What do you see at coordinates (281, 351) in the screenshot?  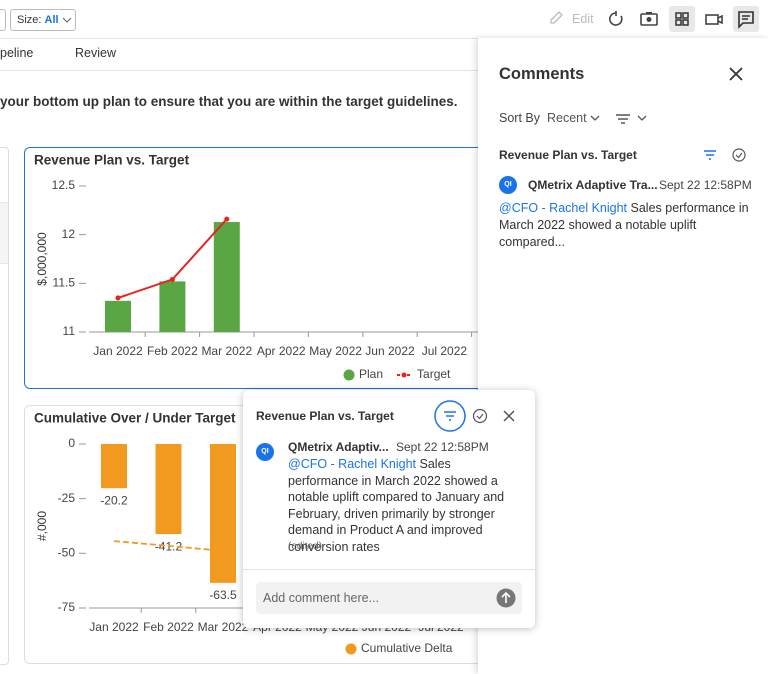 I see `x-tick-label: Apr 2022` at bounding box center [281, 351].